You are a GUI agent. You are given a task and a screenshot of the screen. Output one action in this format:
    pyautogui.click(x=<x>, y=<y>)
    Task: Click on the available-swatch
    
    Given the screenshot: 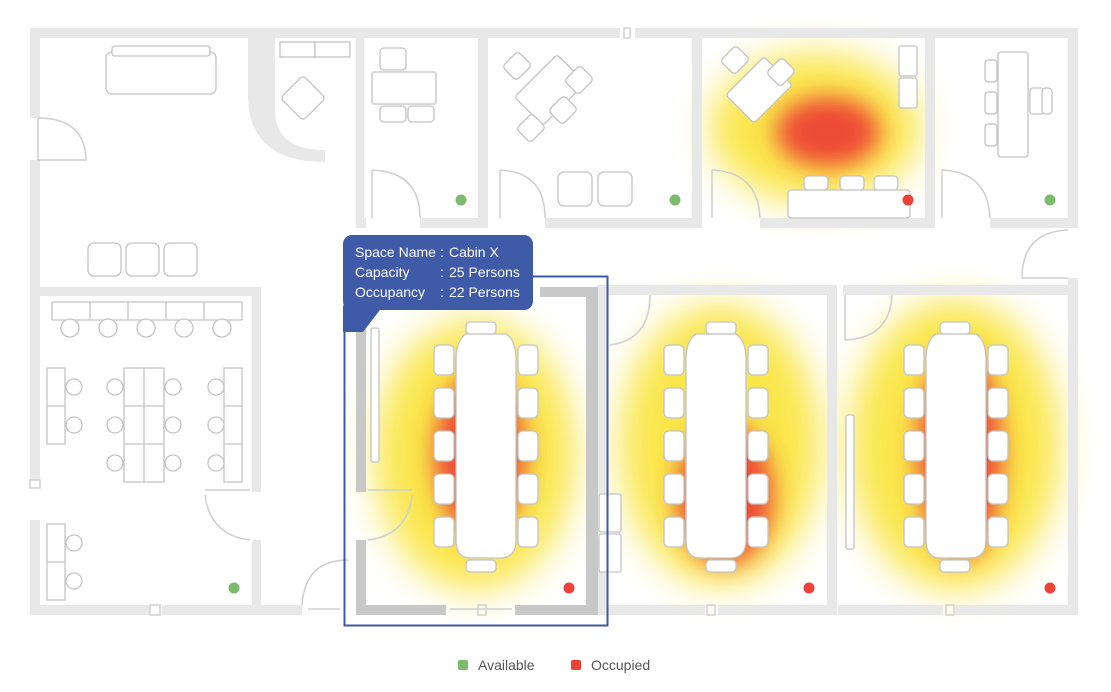 What is the action you would take?
    pyautogui.click(x=463, y=665)
    